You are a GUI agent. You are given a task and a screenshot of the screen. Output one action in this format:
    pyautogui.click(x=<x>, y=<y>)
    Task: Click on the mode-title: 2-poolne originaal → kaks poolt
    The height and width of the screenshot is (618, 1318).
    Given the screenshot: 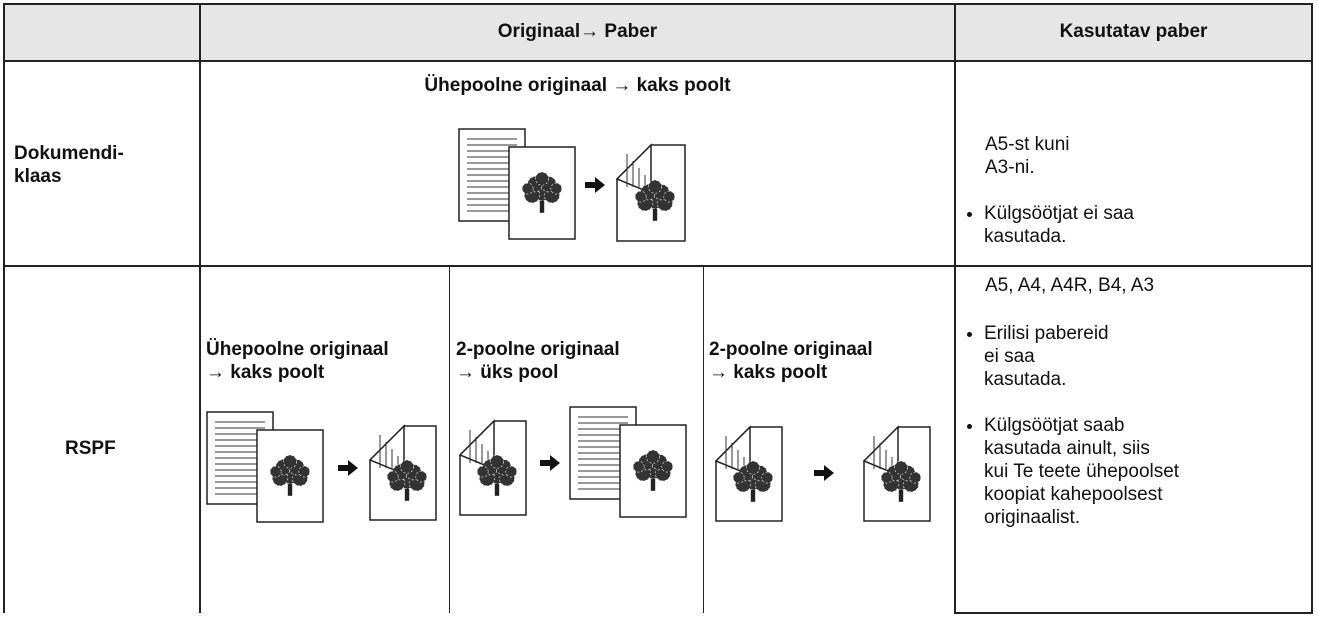 What is the action you would take?
    pyautogui.click(x=791, y=361)
    